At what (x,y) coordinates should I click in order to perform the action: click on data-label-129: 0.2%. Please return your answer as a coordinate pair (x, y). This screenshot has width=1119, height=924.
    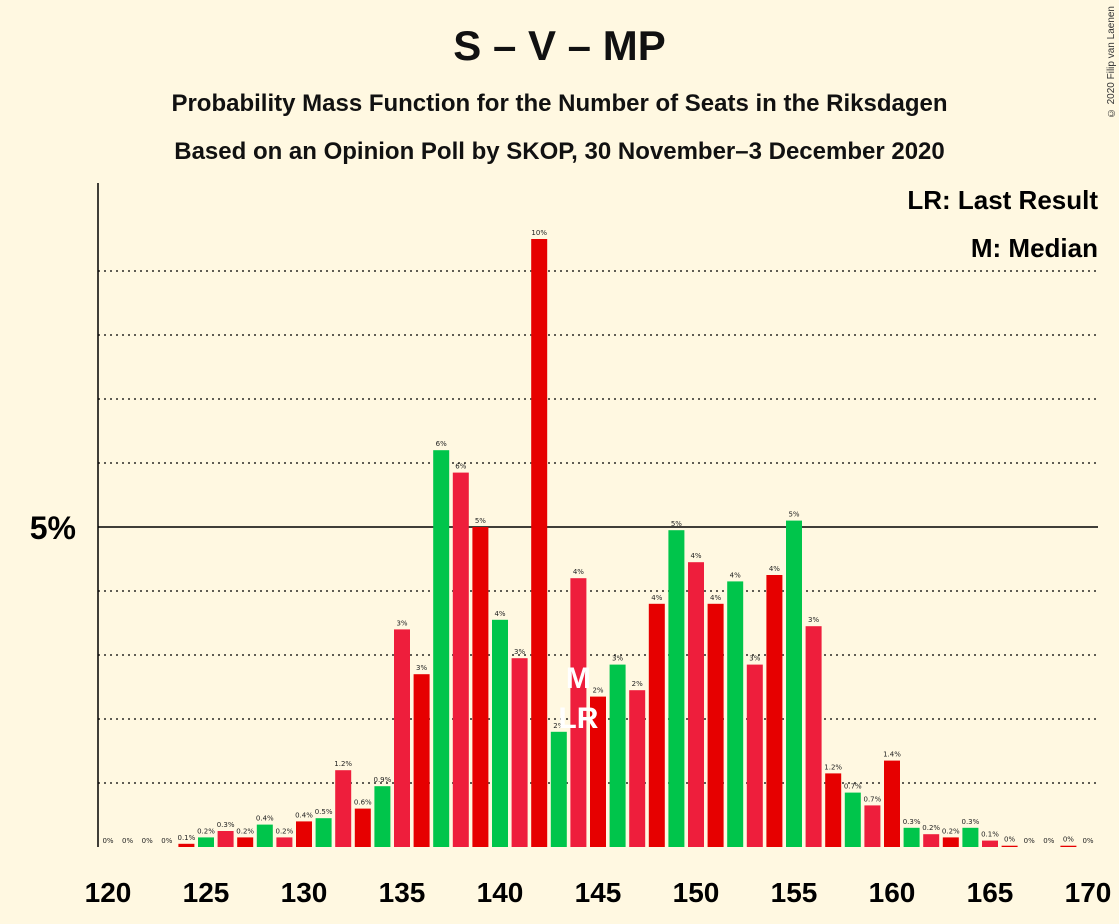
    Looking at the image, I should click on (285, 831).